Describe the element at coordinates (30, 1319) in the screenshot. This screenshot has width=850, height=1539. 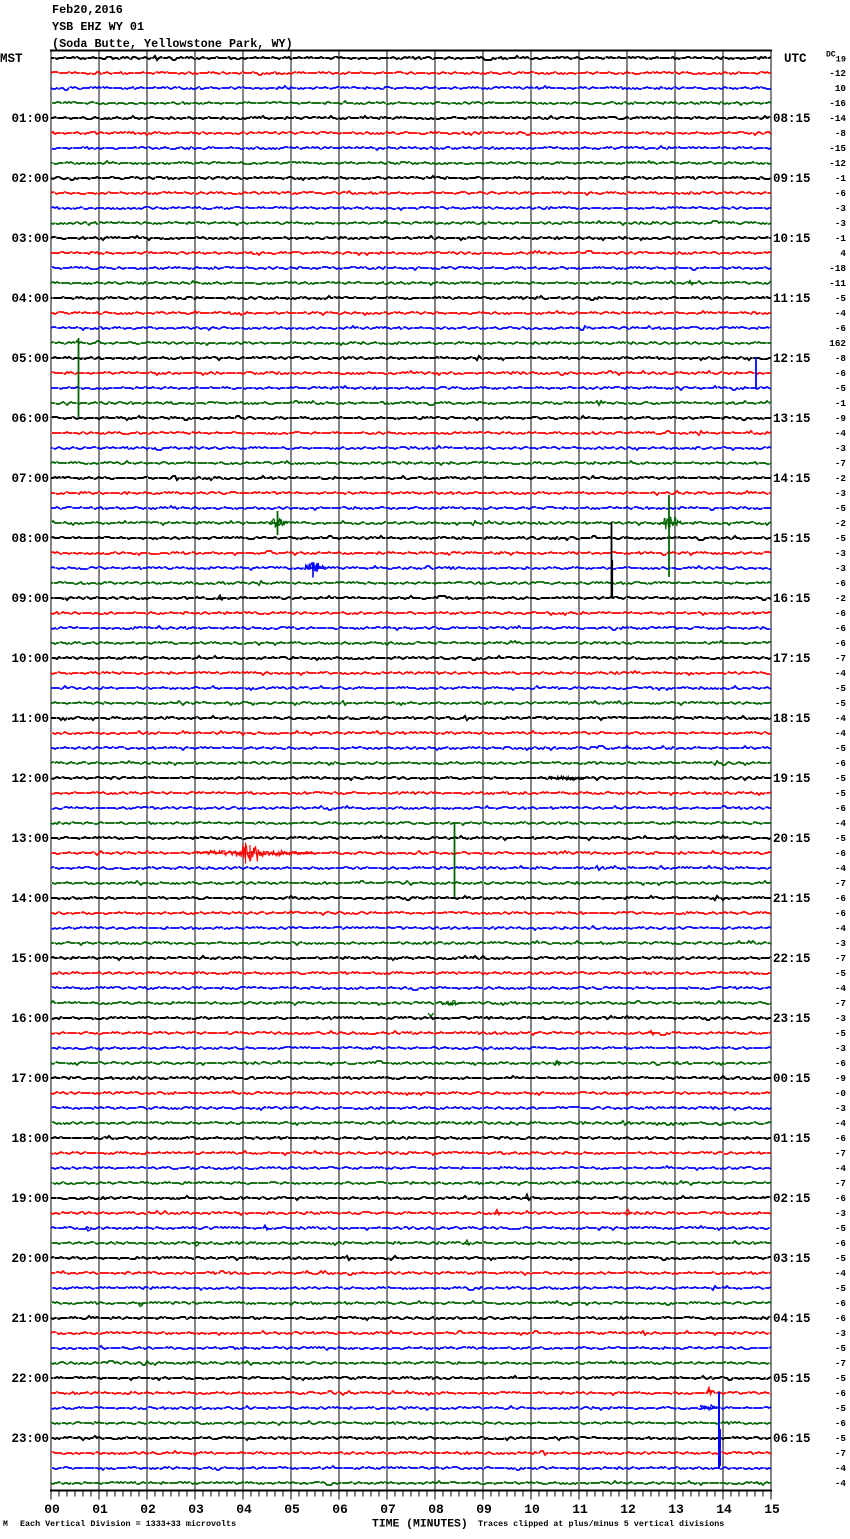
I see `svg-text: 21:00` at that location.